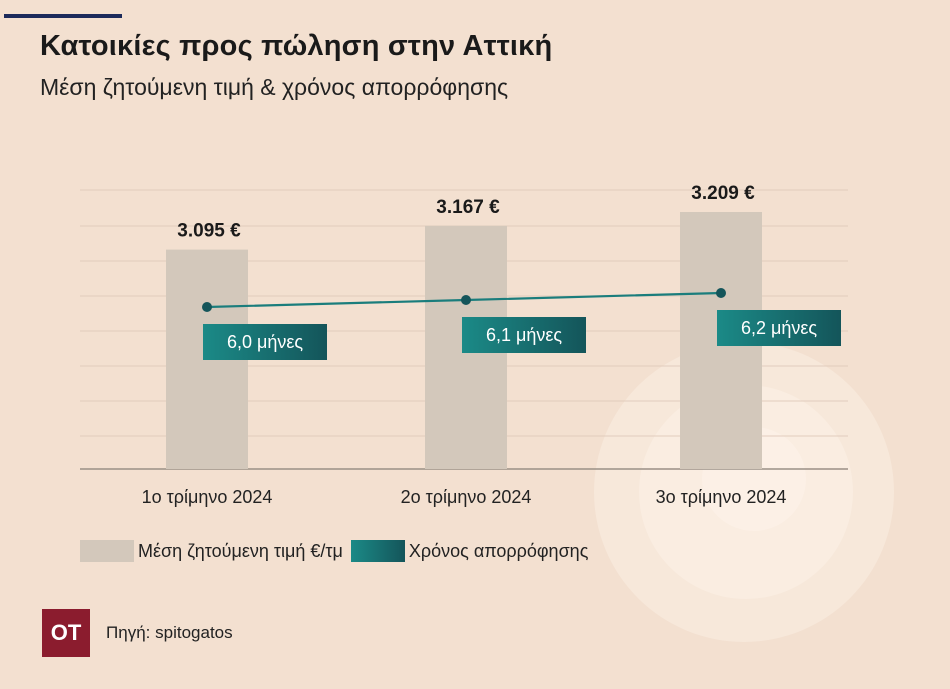 The image size is (950, 689). I want to click on legend-swatch-absorption, so click(377, 551).